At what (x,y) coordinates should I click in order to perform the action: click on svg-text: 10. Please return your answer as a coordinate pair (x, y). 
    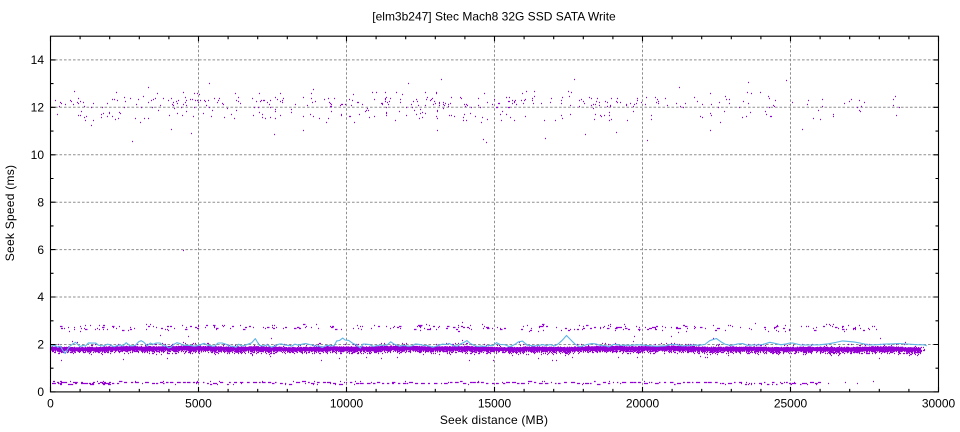
    Looking at the image, I should click on (38, 155).